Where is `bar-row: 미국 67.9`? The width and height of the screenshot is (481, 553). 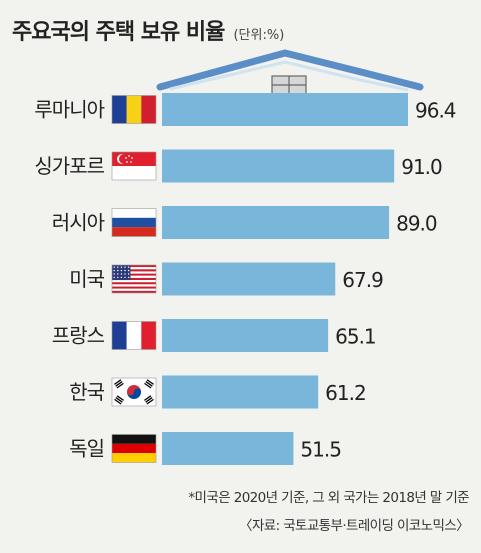
bar-row: 미국 67.9 is located at coordinates (226, 279).